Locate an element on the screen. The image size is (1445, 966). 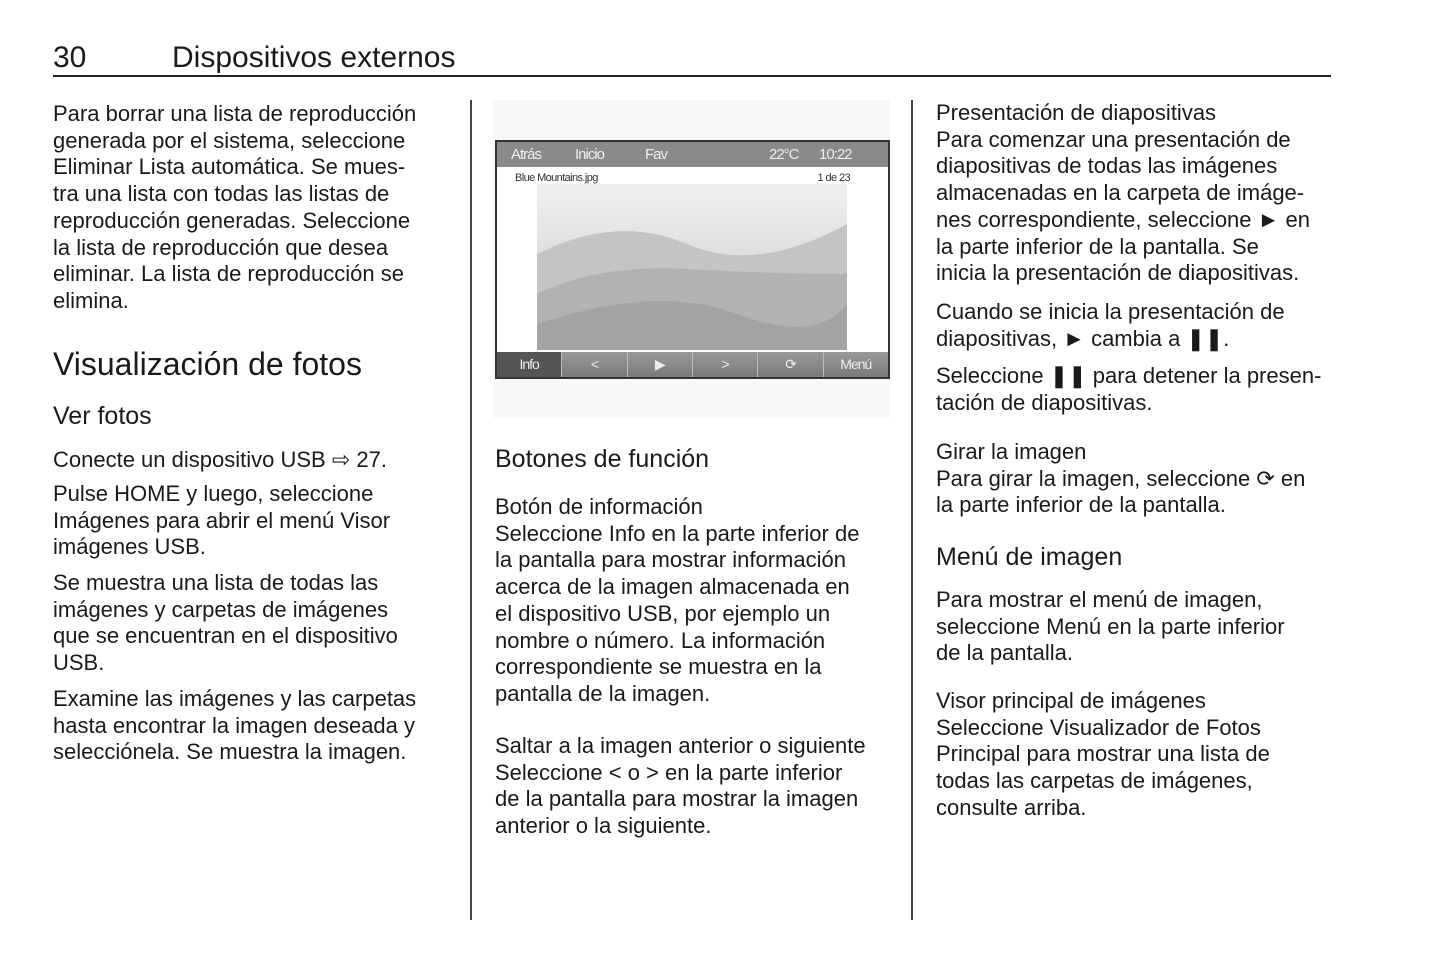
section-heading: Visualización de fotos is located at coordinates (207, 364).